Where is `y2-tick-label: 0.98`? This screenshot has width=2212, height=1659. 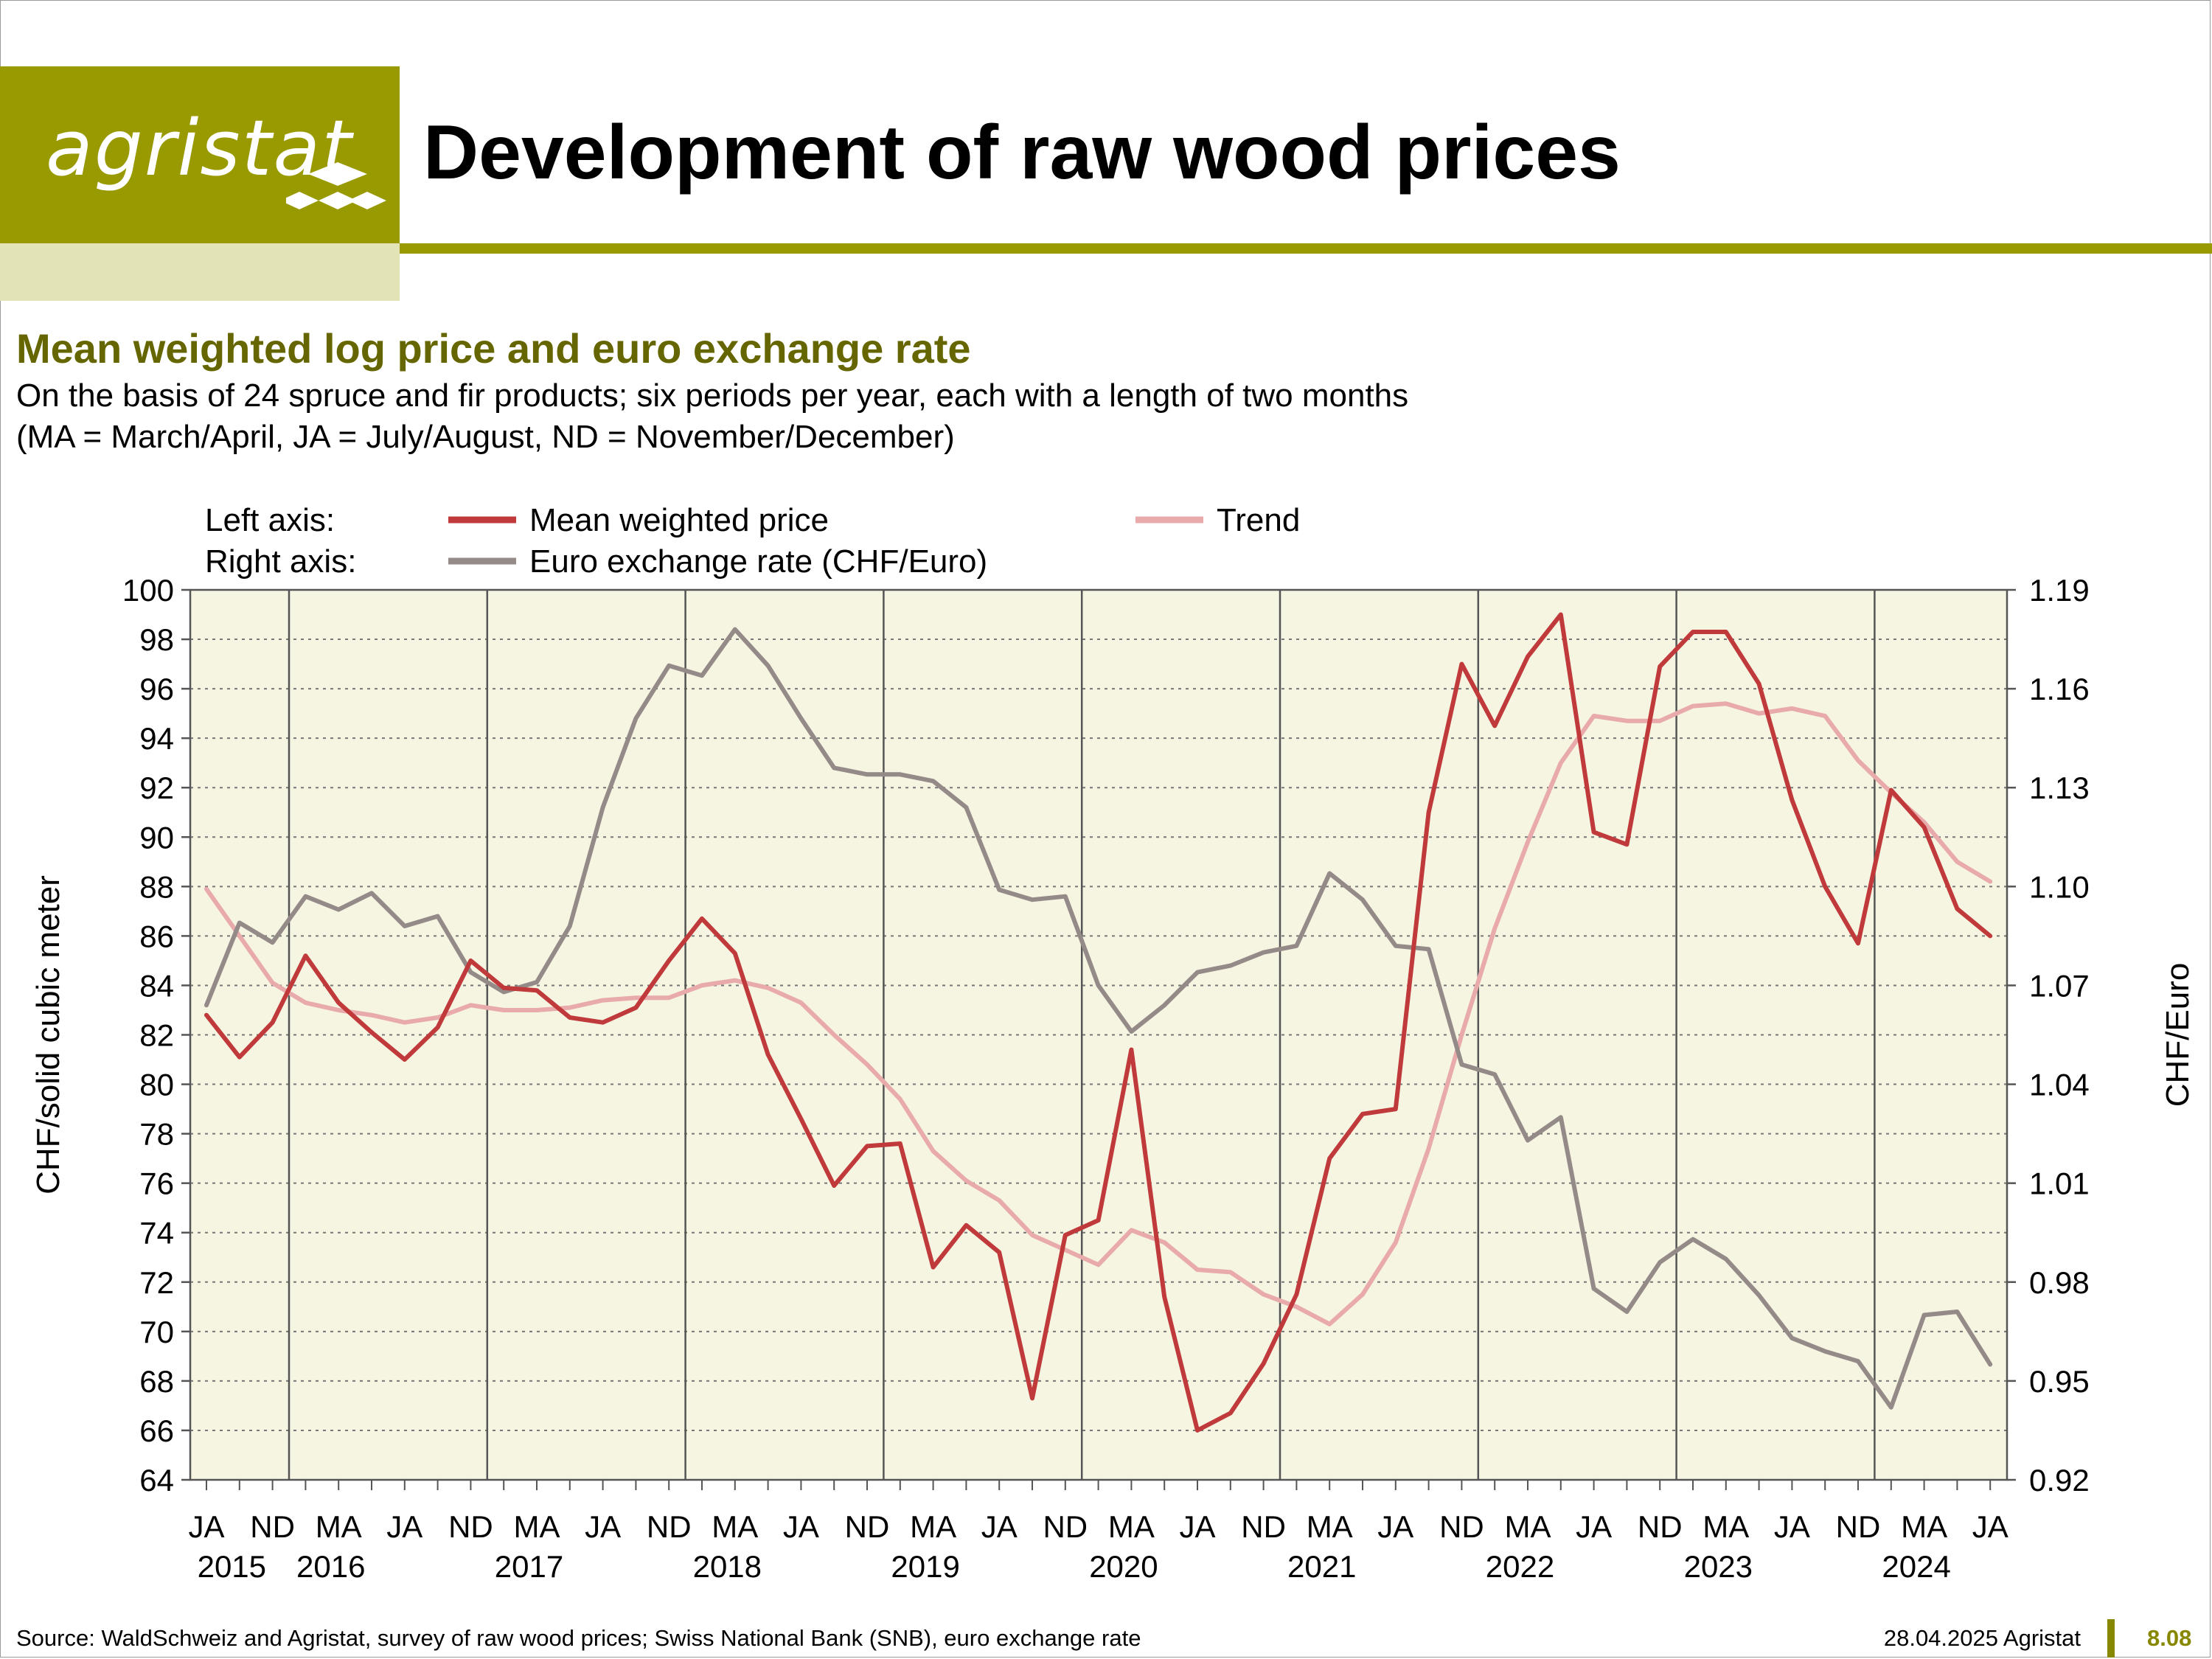 y2-tick-label: 0.98 is located at coordinates (2059, 1282).